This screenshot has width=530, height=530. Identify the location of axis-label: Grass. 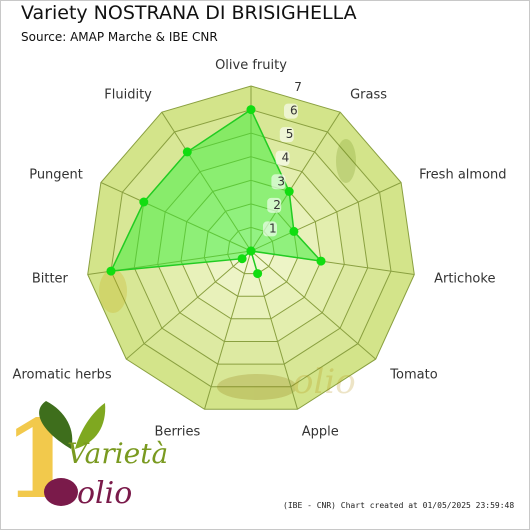
(368, 95).